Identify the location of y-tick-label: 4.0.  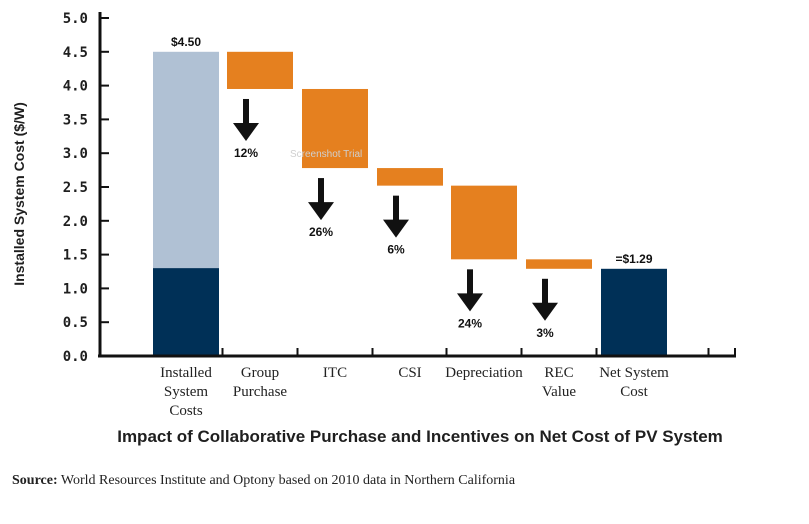
(75, 87).